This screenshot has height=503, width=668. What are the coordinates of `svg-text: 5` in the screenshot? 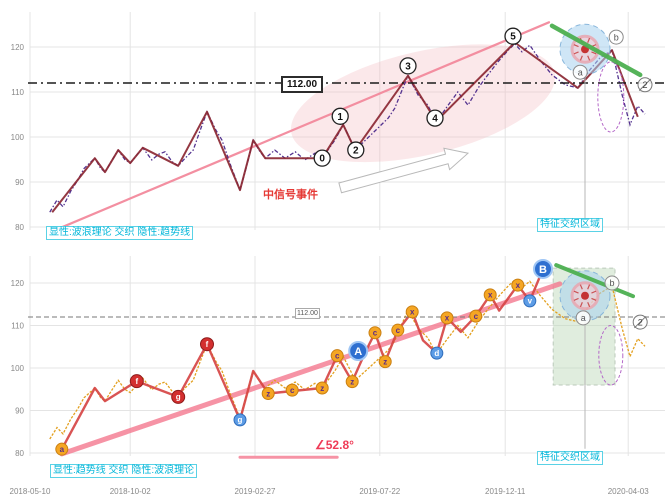 It's located at (513, 37).